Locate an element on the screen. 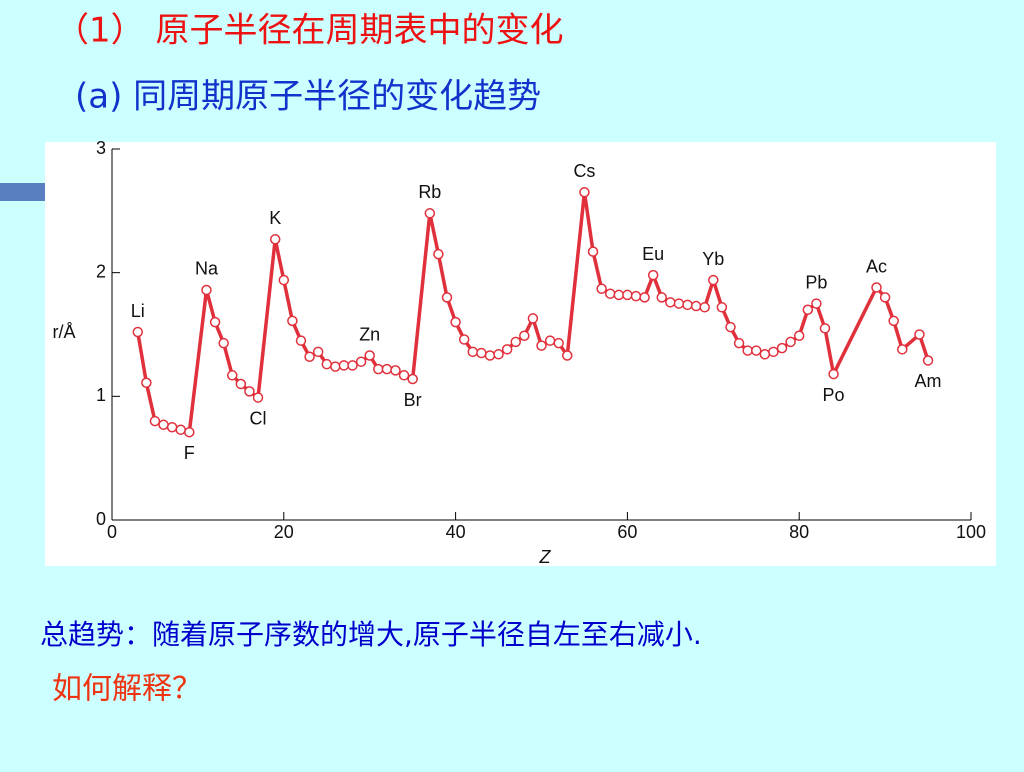 The width and height of the screenshot is (1024, 772). x-tick-label: 0 is located at coordinates (112, 532).